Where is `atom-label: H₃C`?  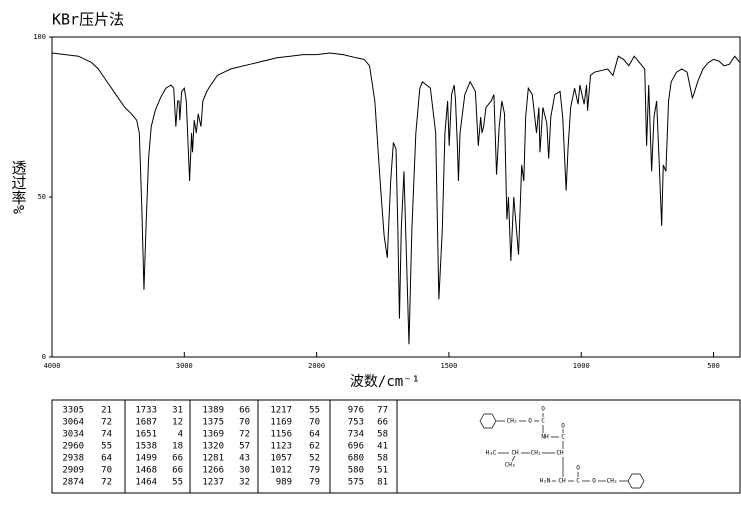
atom-label: H₃C is located at coordinates (491, 453).